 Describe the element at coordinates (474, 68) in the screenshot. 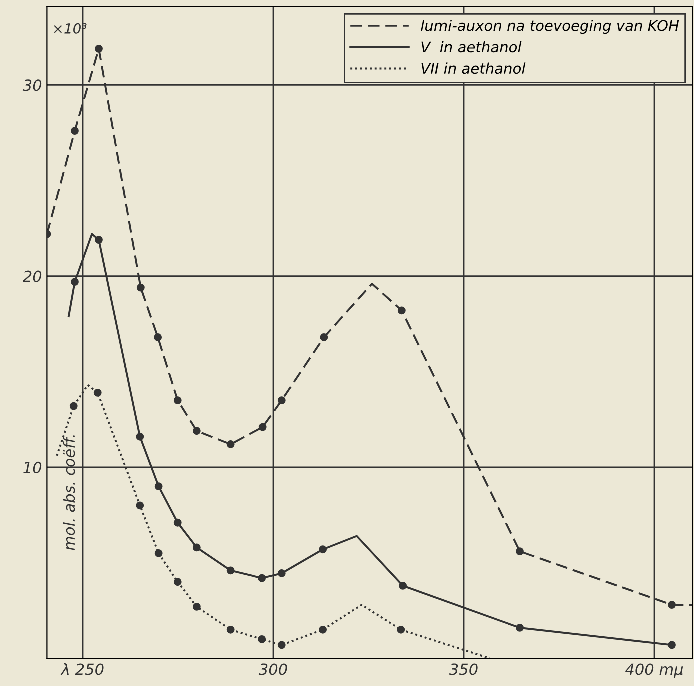

I see `legend-label: VII in aethanol` at that location.